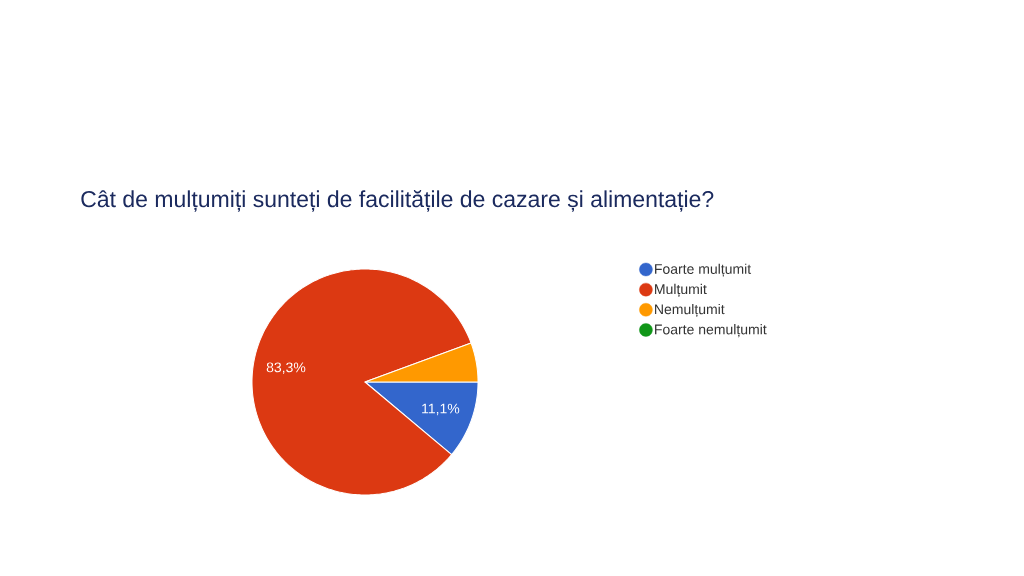  What do you see at coordinates (703, 270) in the screenshot?
I see `legend-label: Foarte mulțumit` at bounding box center [703, 270].